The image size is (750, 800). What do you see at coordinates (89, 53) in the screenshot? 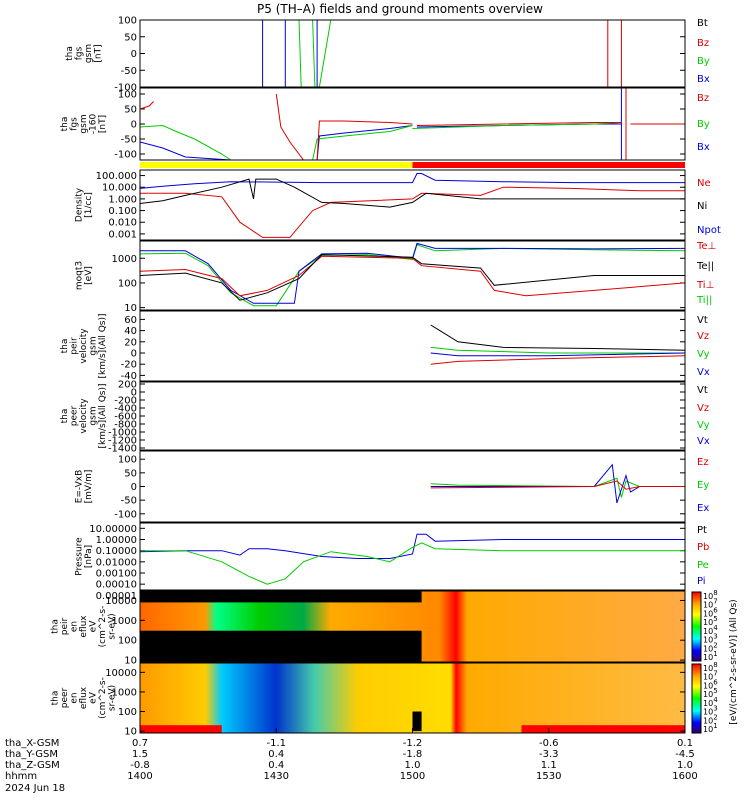
I see `y-axis-label-line: gsm` at bounding box center [89, 53].